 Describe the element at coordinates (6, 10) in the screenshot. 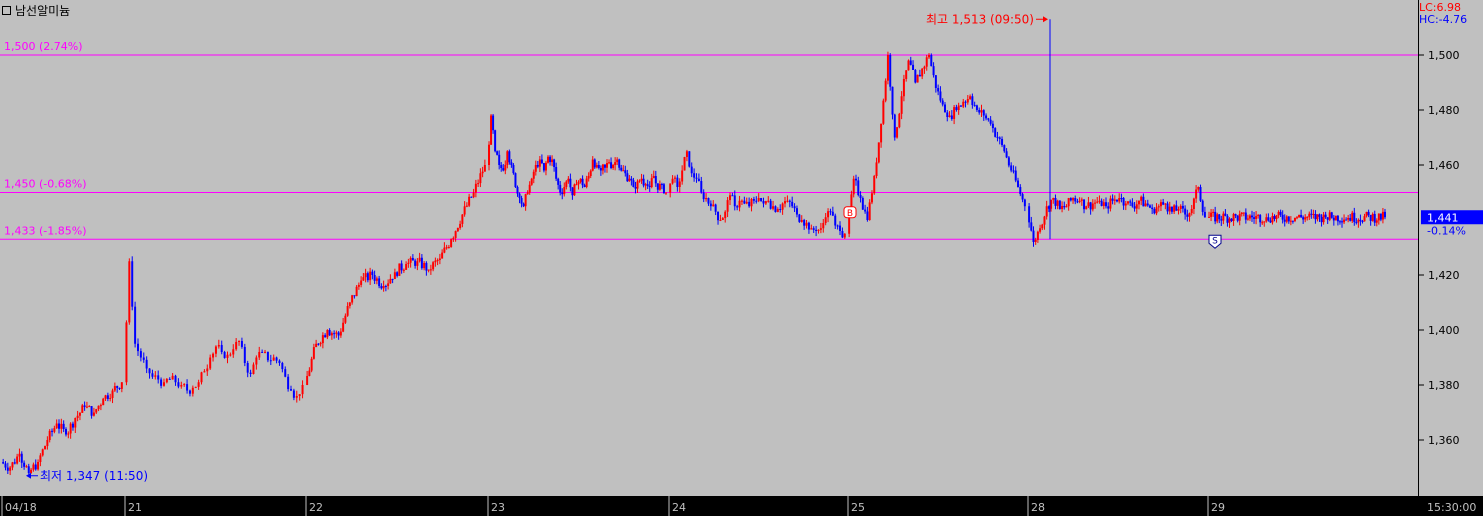

I see `collapse-box-icon` at that location.